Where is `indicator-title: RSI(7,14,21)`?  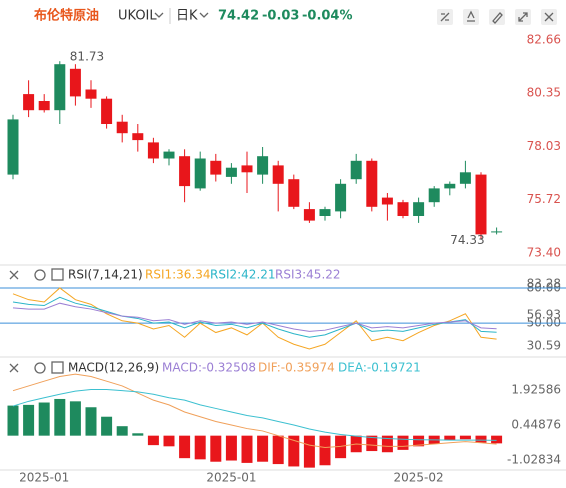
indicator-title: RSI(7,14,21) is located at coordinates (105, 275).